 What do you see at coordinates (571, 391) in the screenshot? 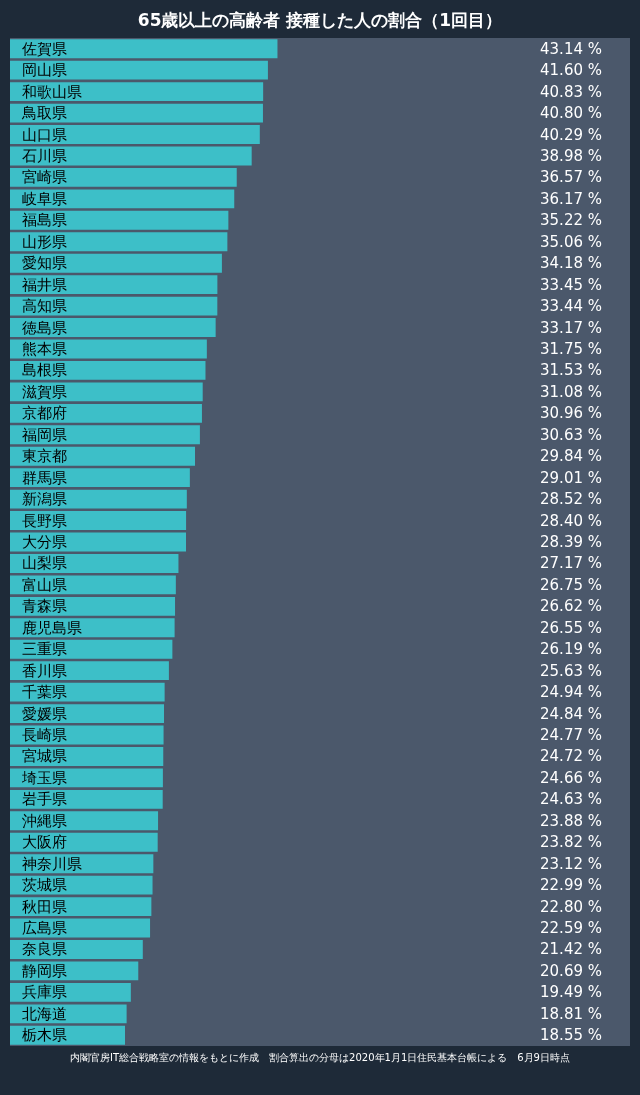
I see `data-label: 31.08 %` at bounding box center [571, 391].